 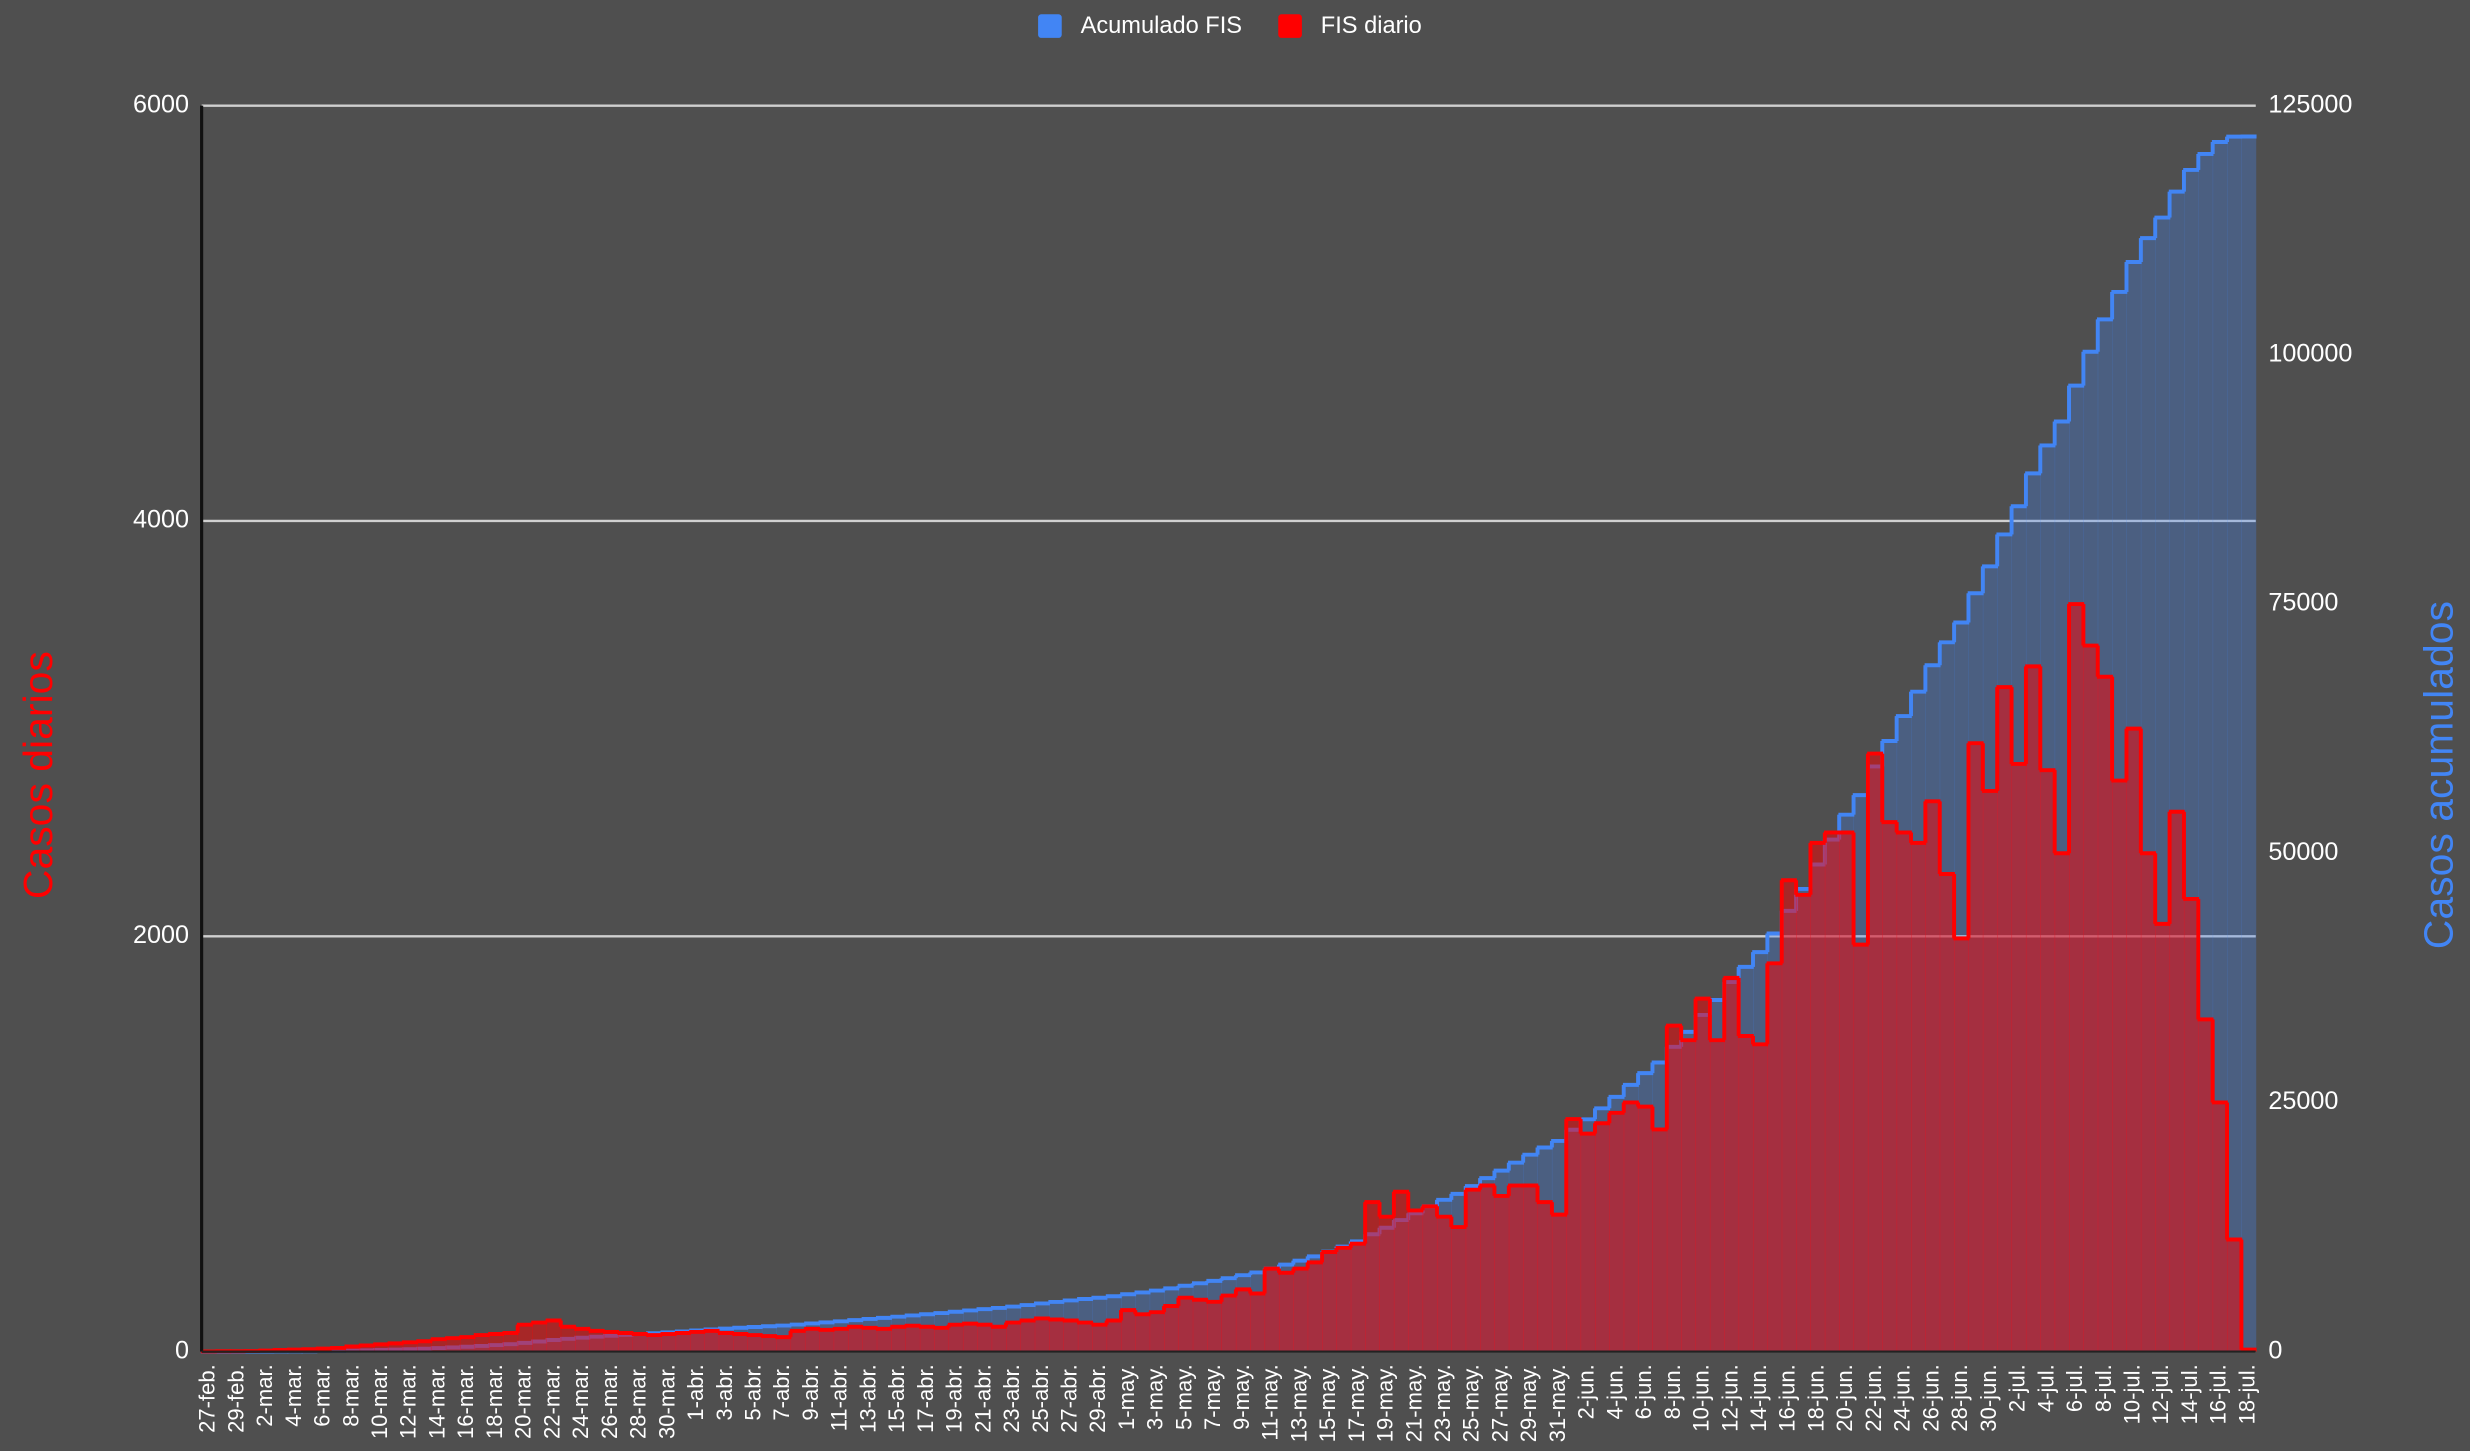 I want to click on legend-swatch, so click(x=1050, y=26).